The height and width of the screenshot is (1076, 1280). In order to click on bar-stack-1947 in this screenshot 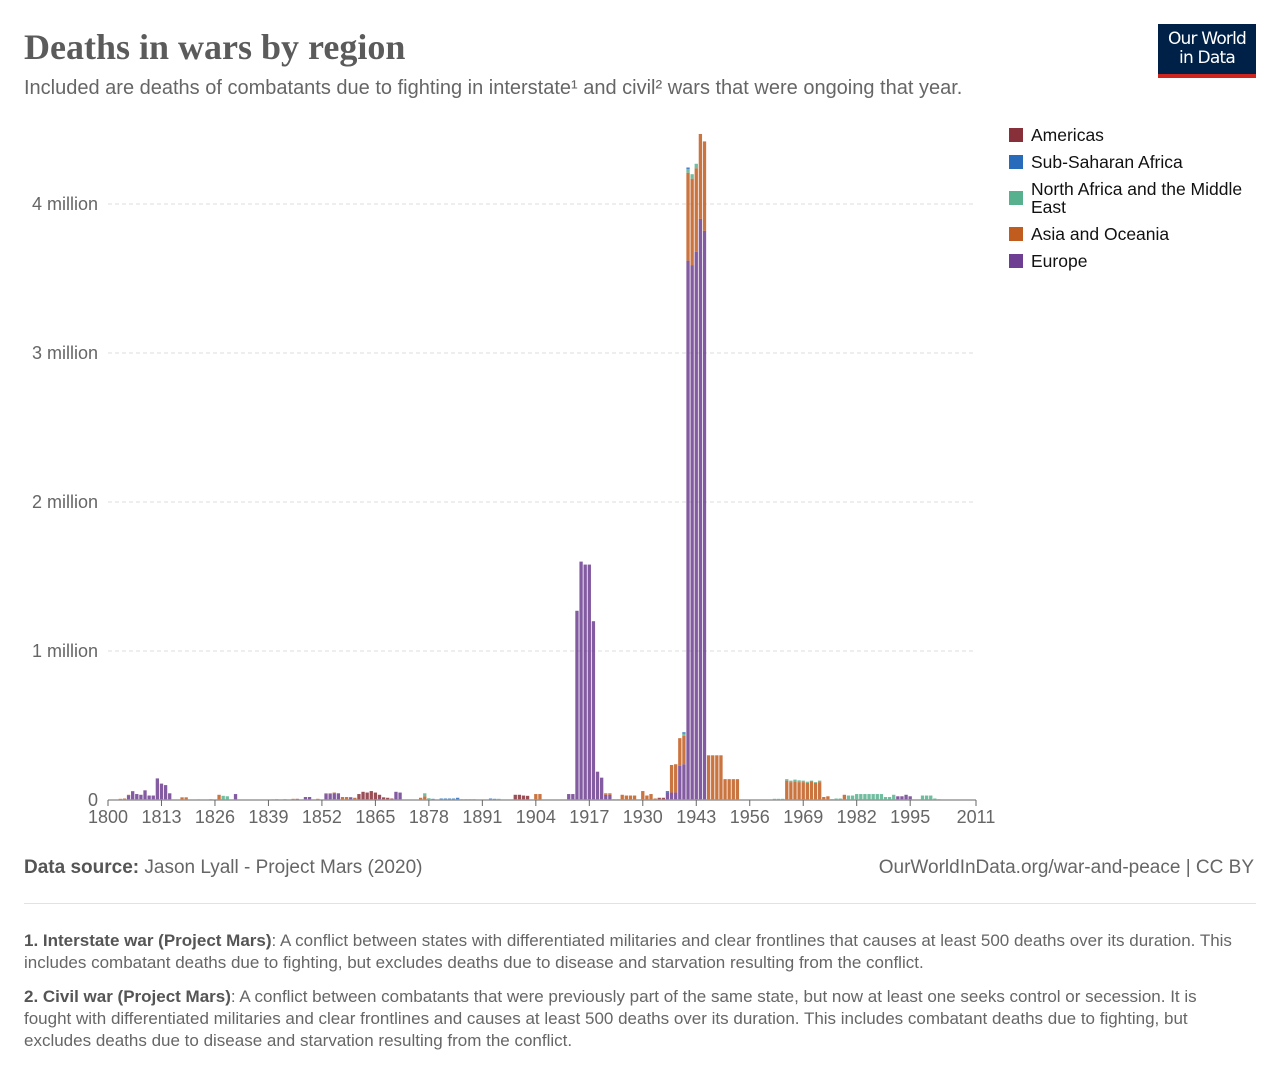, I will do `click(713, 777)`.